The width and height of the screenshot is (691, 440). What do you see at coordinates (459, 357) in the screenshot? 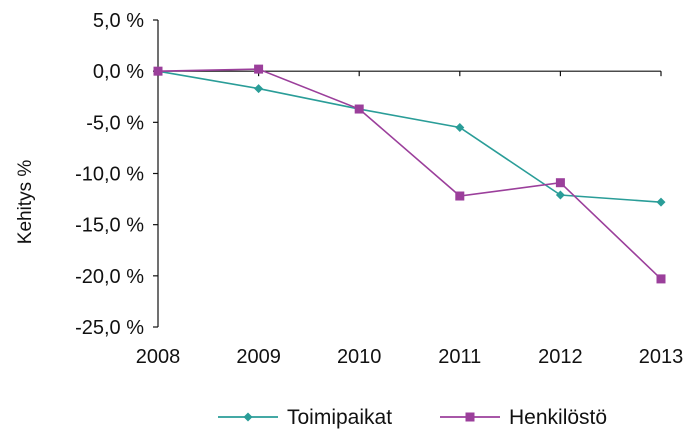
I see `x-tick-label: 2011` at bounding box center [459, 357].